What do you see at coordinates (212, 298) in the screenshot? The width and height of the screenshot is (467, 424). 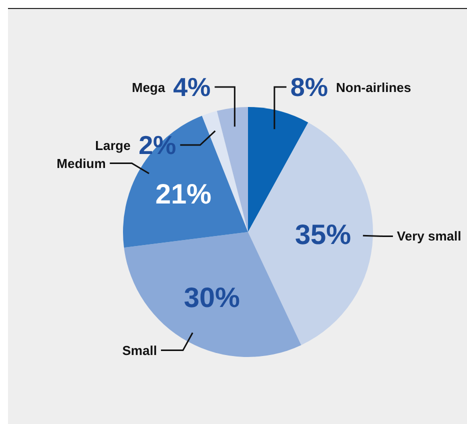 I see `data-label: 30%` at bounding box center [212, 298].